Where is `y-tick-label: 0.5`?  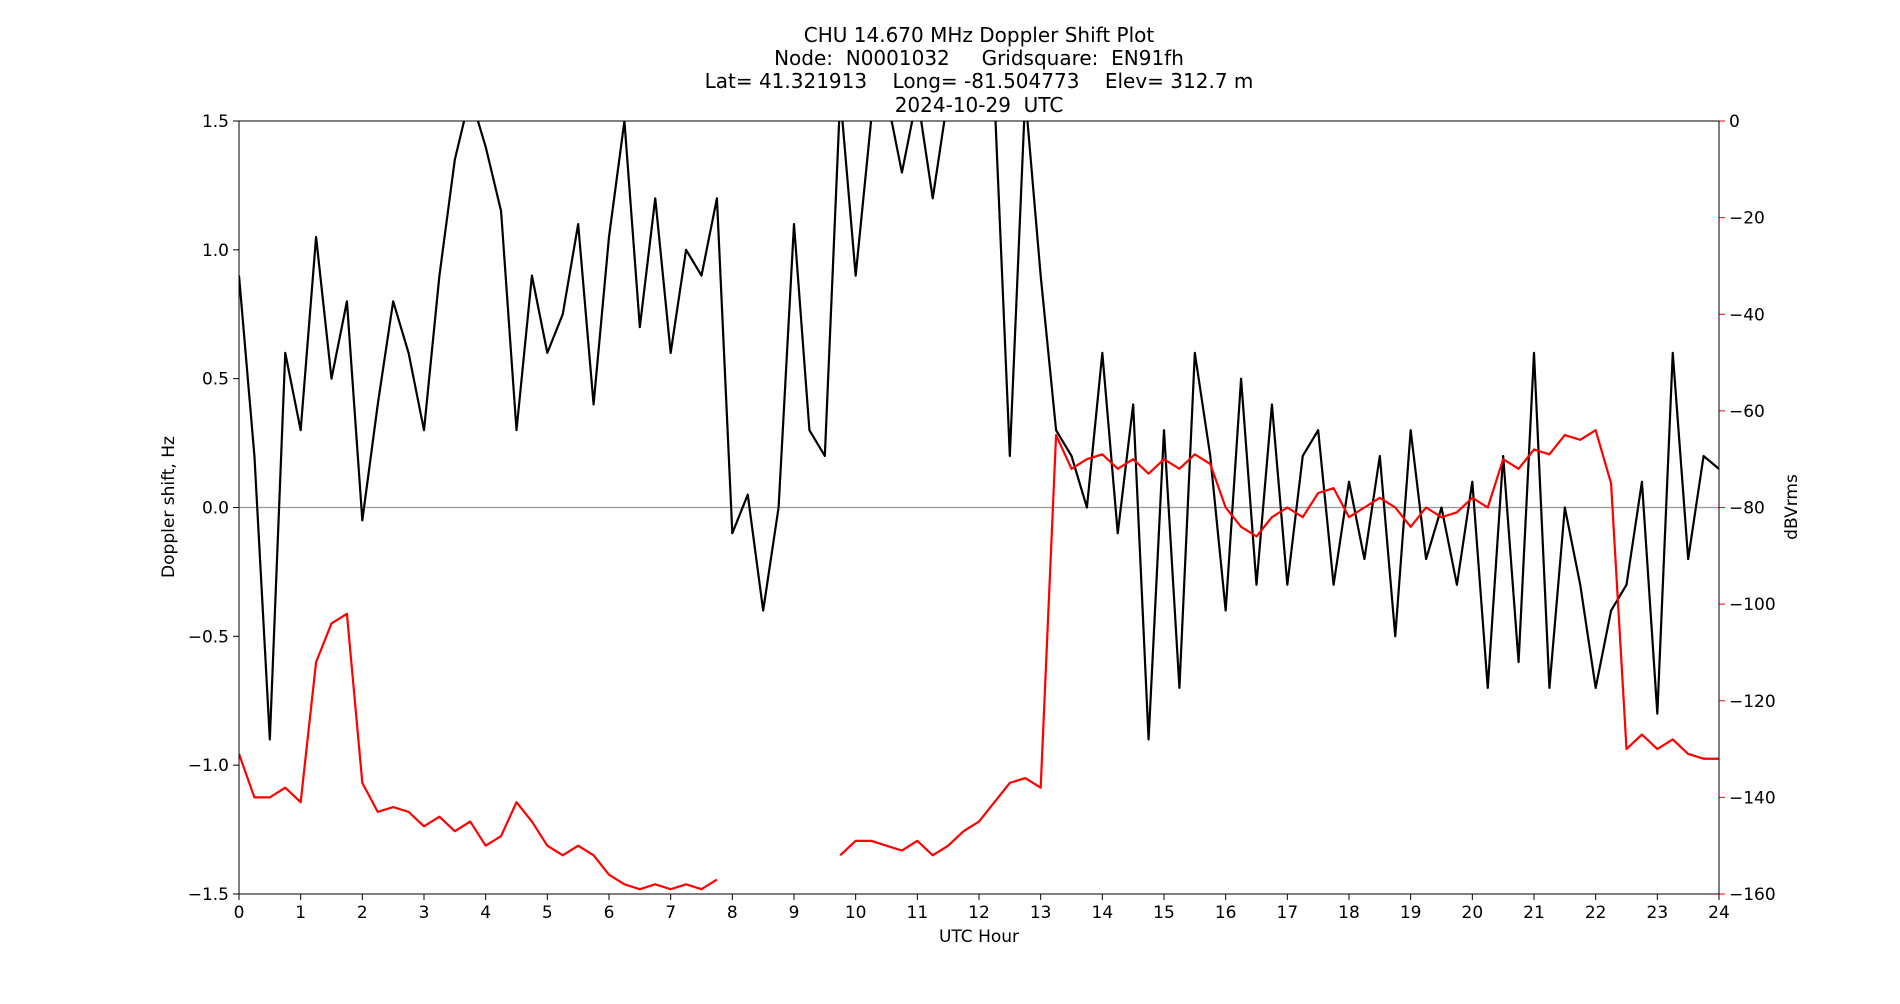
y-tick-label: 0.5 is located at coordinates (215, 380).